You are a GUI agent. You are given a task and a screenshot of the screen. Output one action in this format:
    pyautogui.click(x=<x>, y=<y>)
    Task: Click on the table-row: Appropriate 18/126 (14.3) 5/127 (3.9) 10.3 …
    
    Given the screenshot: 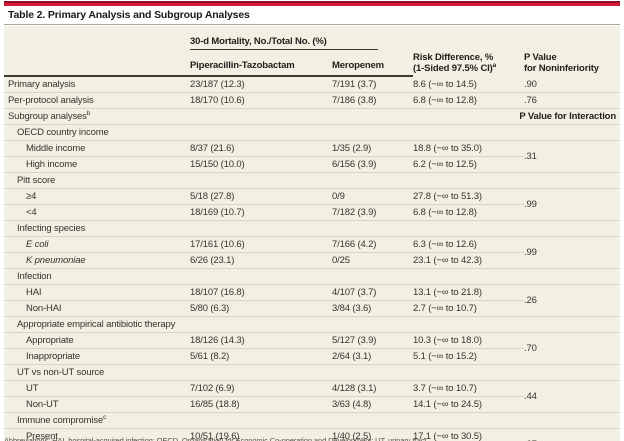 What is the action you would take?
    pyautogui.click(x=312, y=348)
    